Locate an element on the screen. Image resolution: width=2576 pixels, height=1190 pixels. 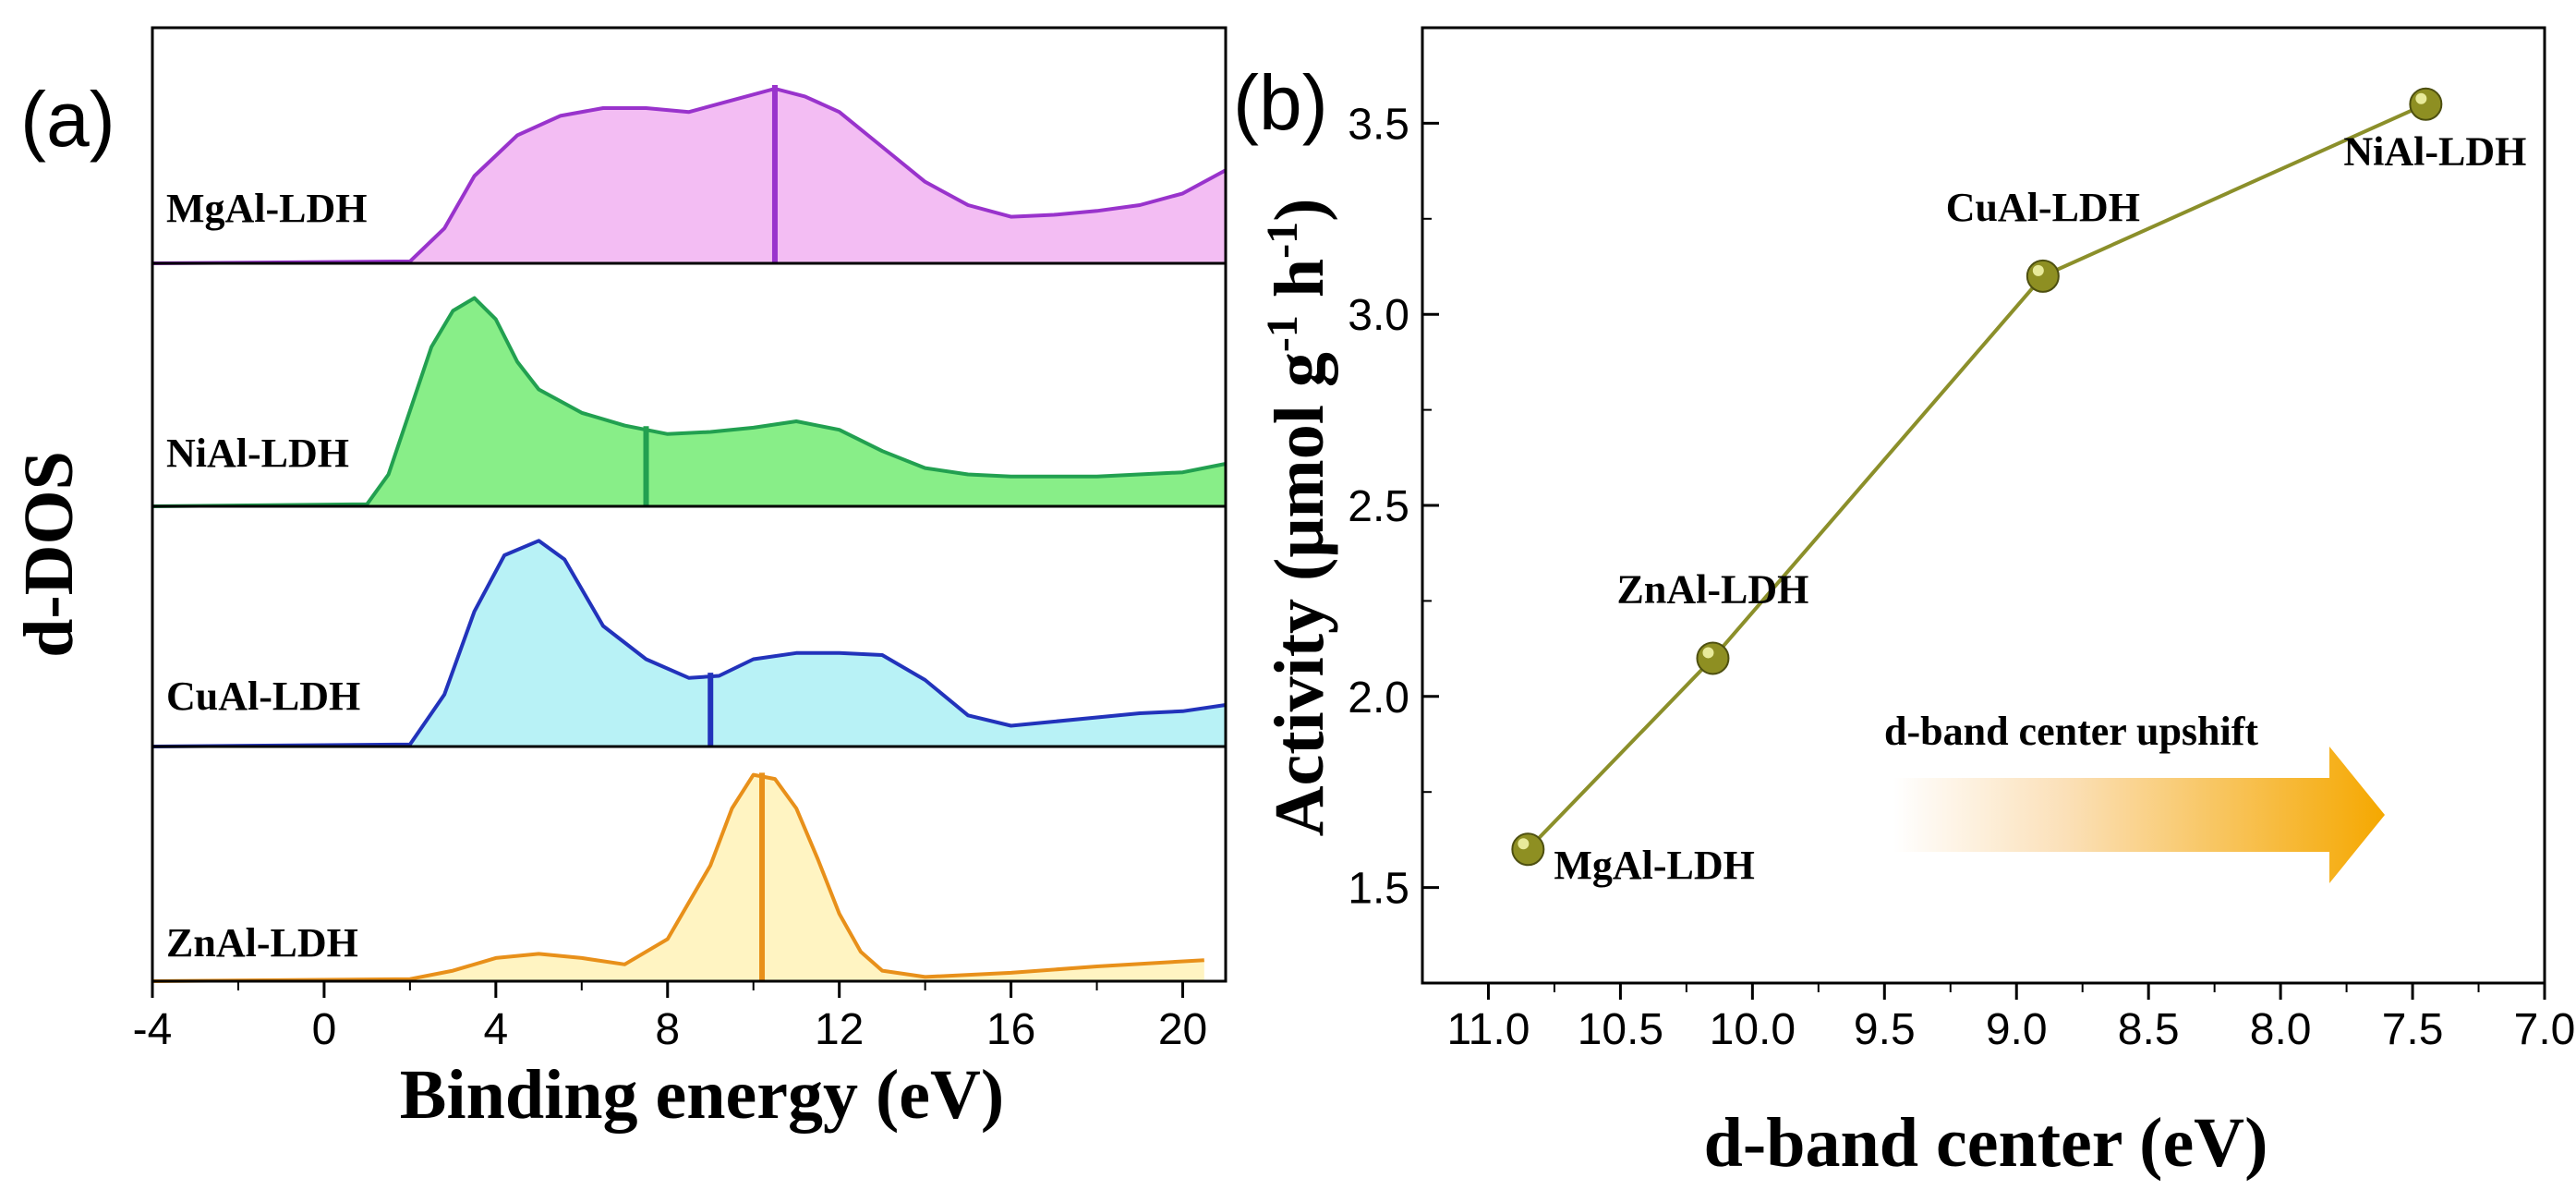
panel-b-ytick-label: 3.5 is located at coordinates (1378, 124).